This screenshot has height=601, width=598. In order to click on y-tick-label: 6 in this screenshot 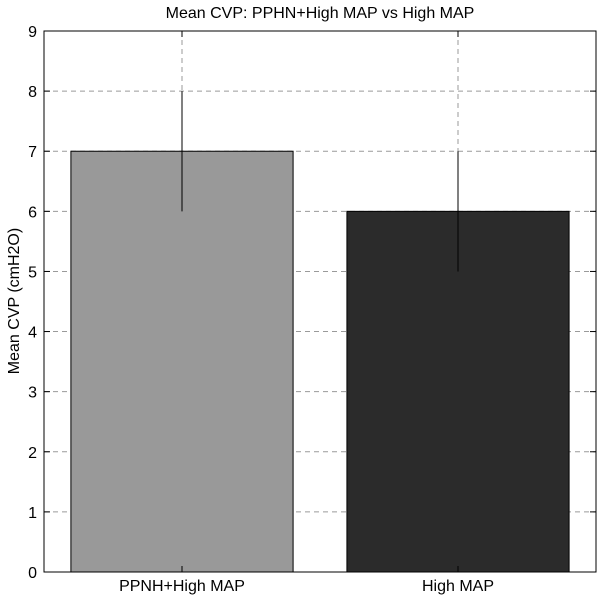, I will do `click(32, 212)`.